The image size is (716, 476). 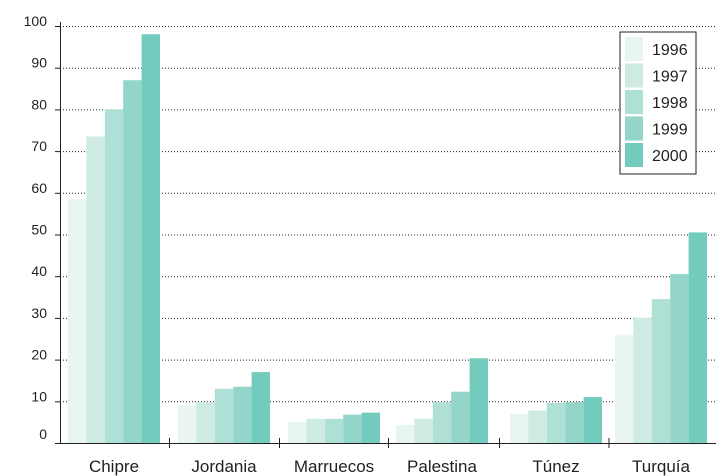 I want to click on legend-label-2000: 2000, so click(x=670, y=156).